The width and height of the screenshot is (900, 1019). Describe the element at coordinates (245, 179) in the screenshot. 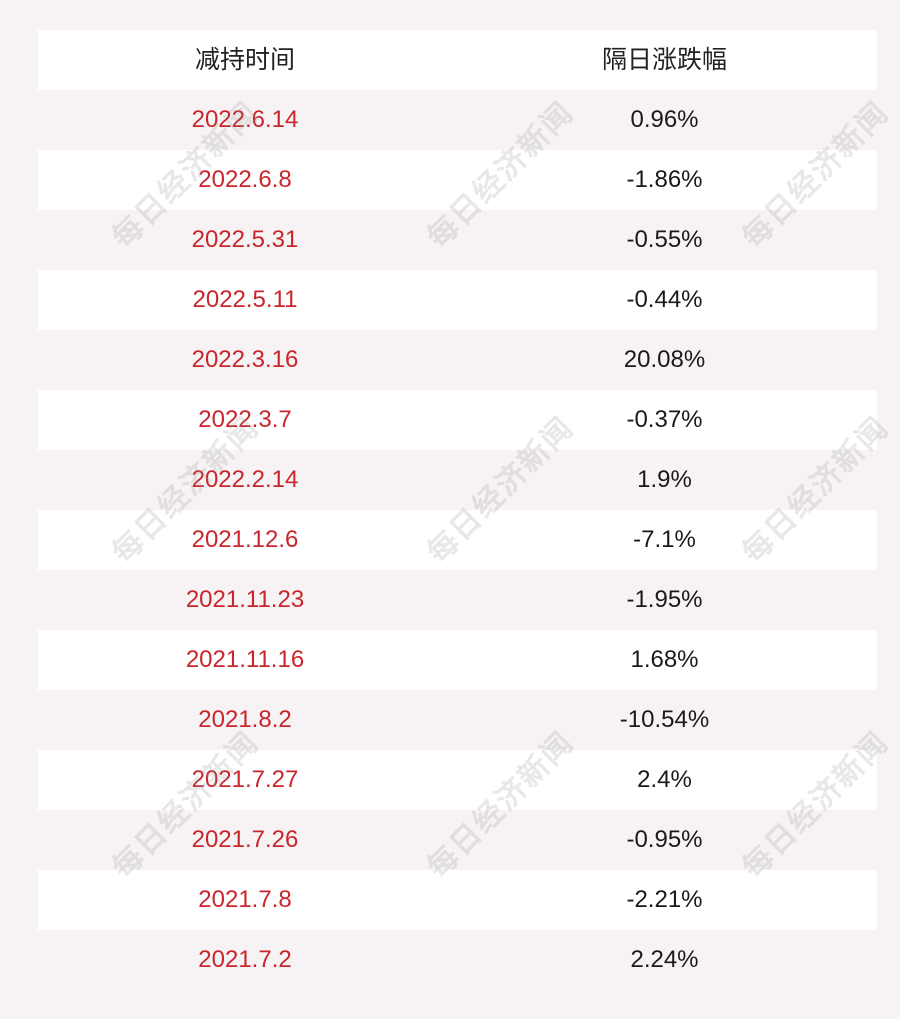

I see `row-date: 2022.6.8` at that location.